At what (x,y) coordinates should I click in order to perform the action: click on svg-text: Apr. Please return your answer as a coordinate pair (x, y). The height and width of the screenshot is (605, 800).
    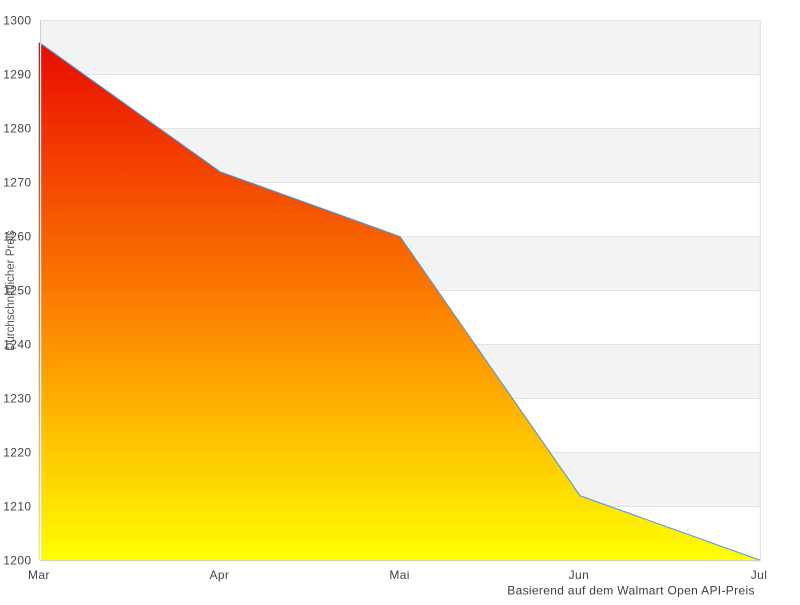
    Looking at the image, I should click on (219, 575).